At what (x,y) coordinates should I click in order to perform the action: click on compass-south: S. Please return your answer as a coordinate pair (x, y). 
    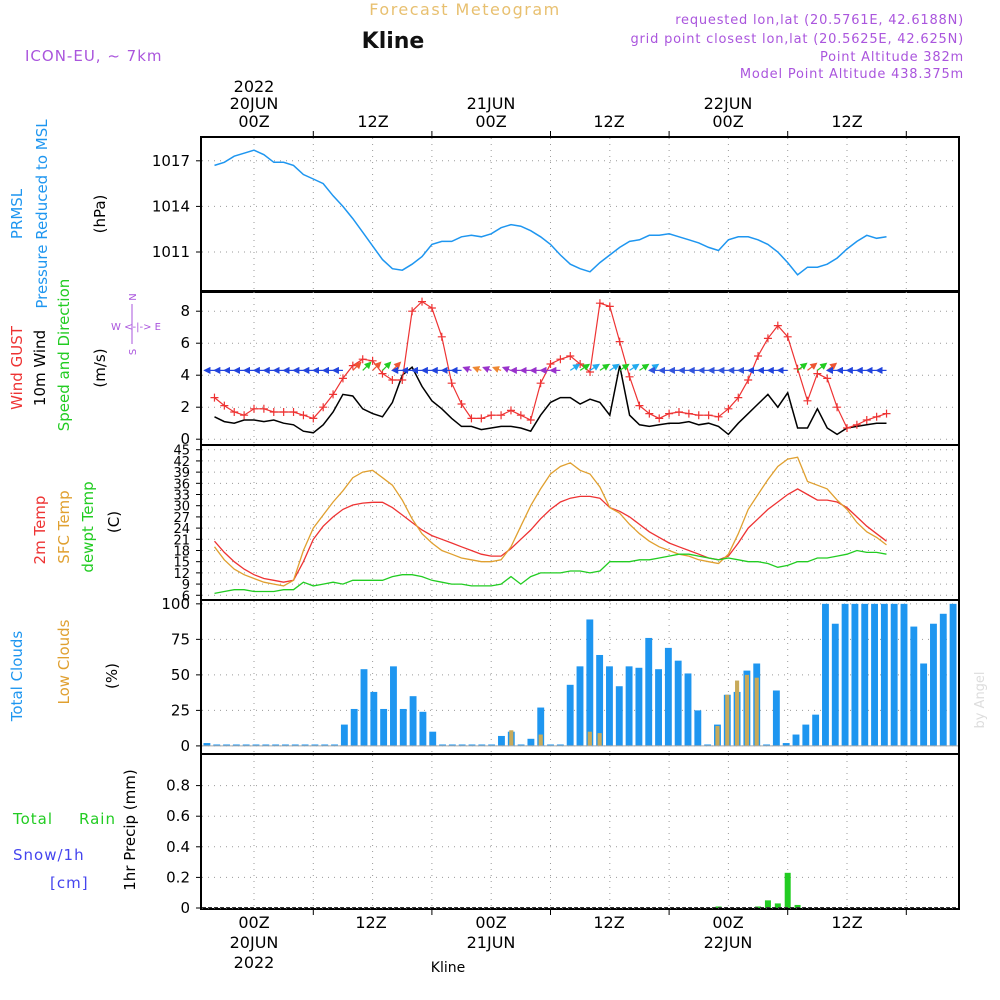
    Looking at the image, I should click on (133, 352).